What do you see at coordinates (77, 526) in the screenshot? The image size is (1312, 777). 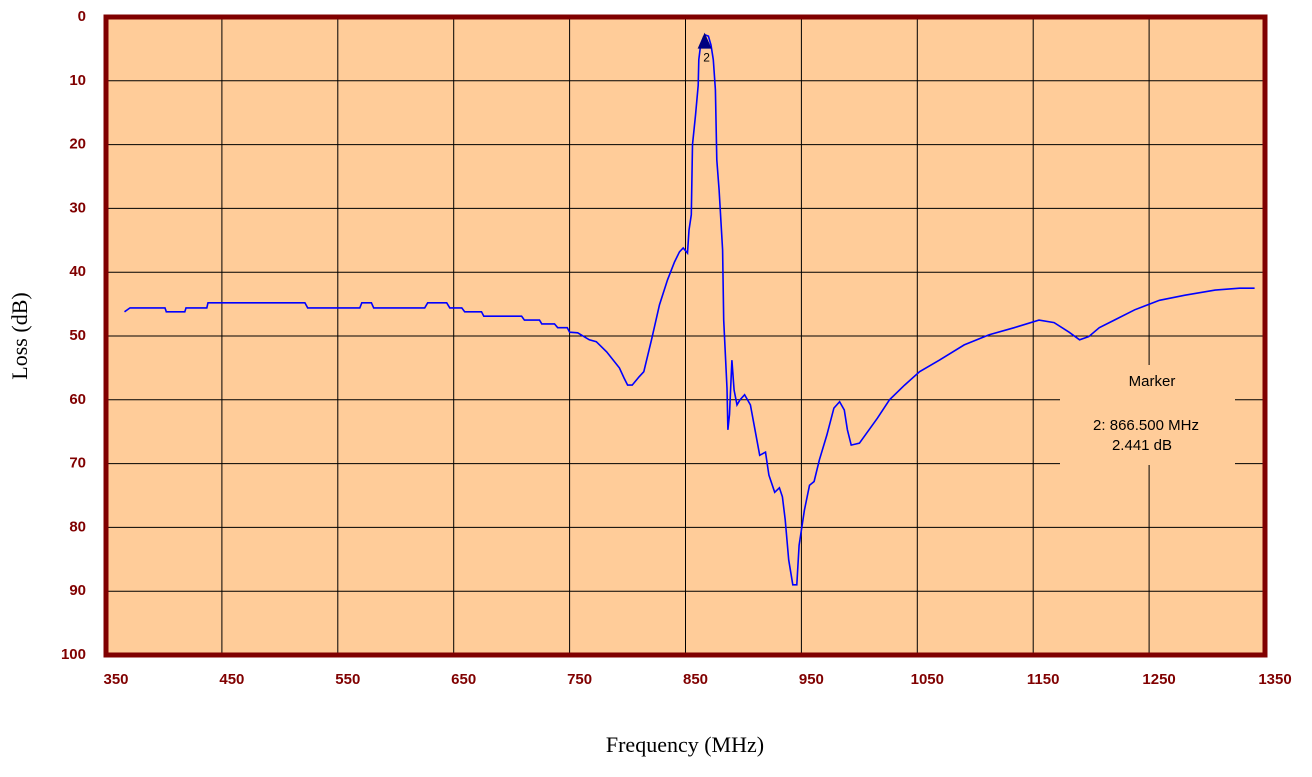 I see `y-tick-label: 80` at bounding box center [77, 526].